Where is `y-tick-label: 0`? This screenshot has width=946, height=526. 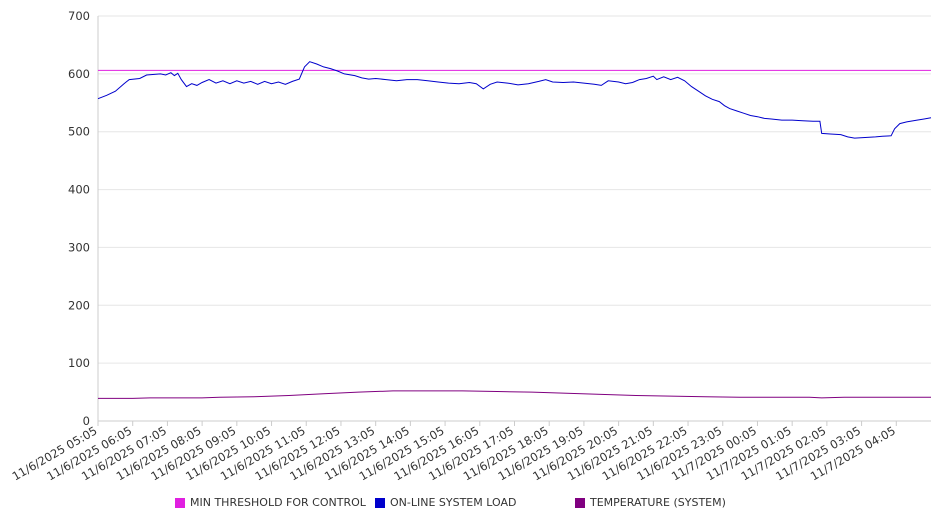 y-tick-label: 0 is located at coordinates (86, 421).